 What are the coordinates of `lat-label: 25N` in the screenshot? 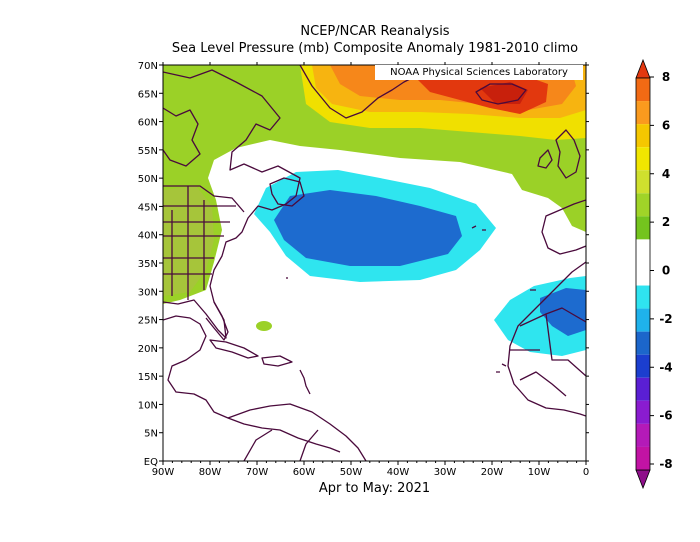 It's located at (148, 321).